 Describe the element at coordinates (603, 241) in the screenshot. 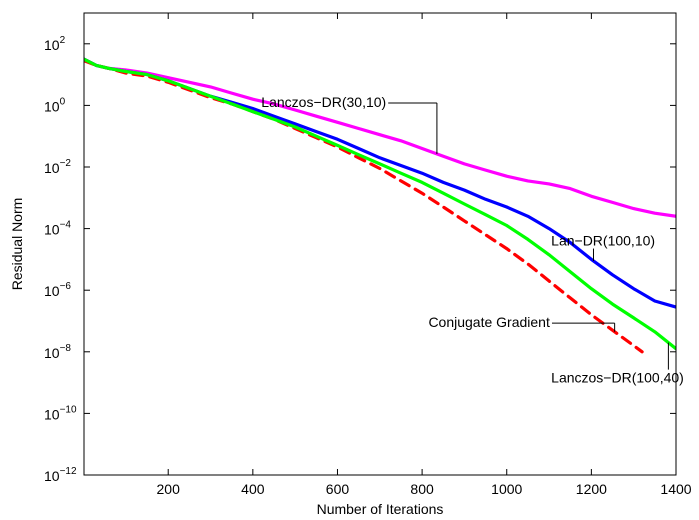

I see `annotation-label-1: Lan−DR(100,10)` at that location.